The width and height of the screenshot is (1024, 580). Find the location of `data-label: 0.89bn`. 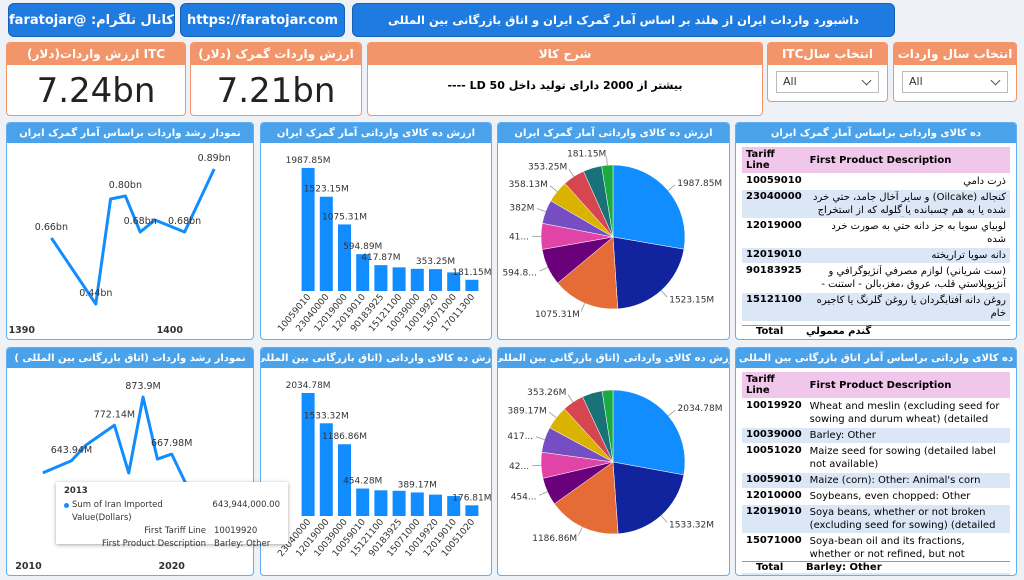

data-label: 0.89bn is located at coordinates (214, 158).